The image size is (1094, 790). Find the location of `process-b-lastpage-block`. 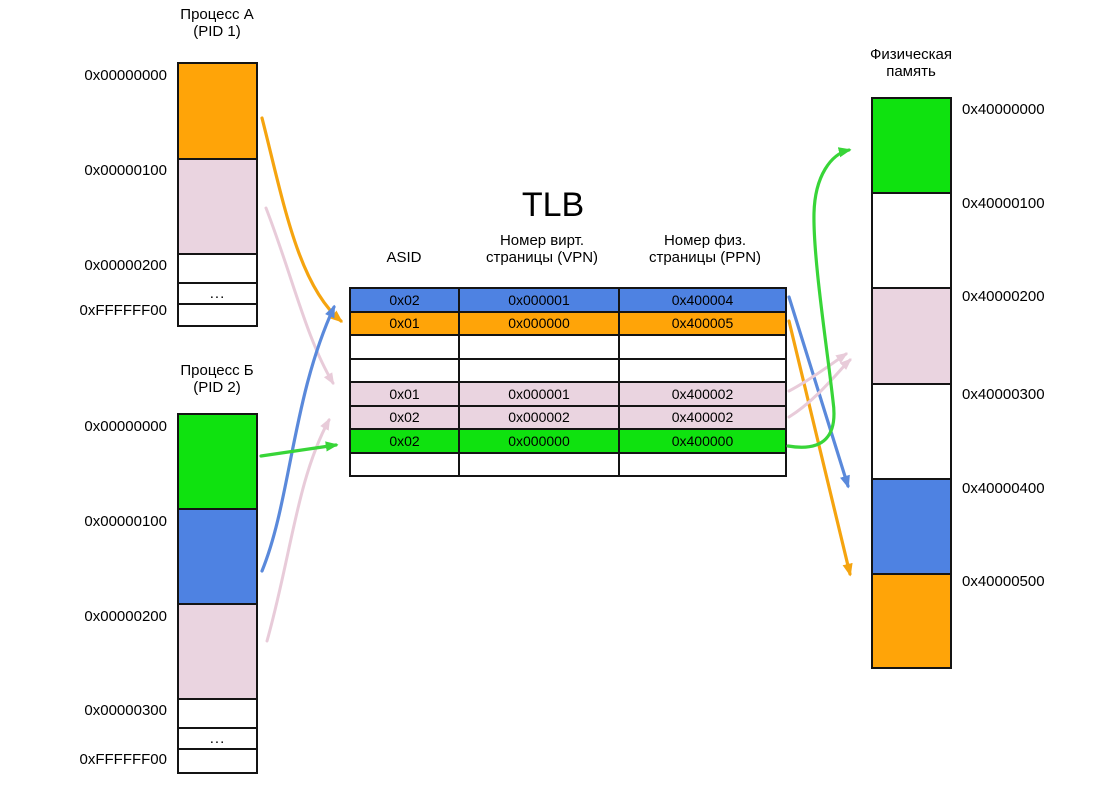

process-b-lastpage-block is located at coordinates (217, 761).